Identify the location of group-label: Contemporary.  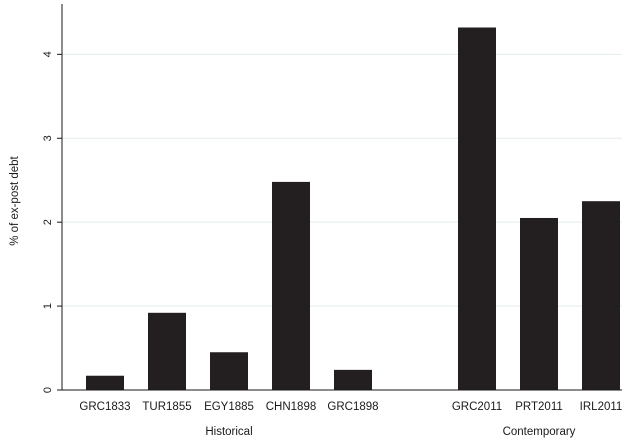
(539, 432).